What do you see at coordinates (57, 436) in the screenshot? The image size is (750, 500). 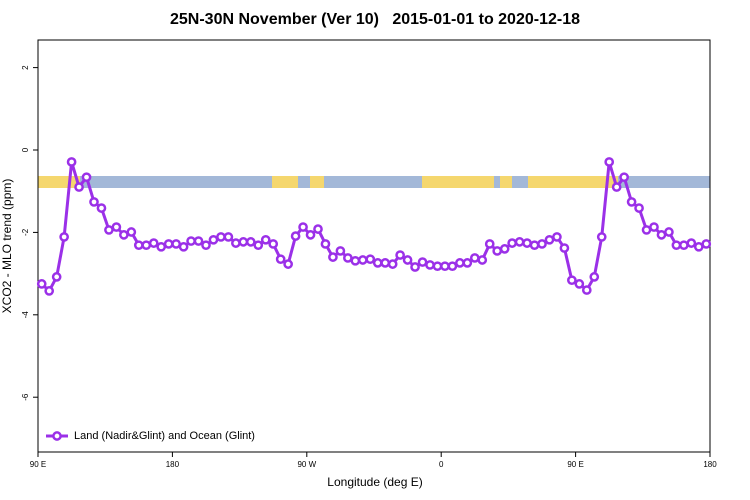 I see `legend-marker` at bounding box center [57, 436].